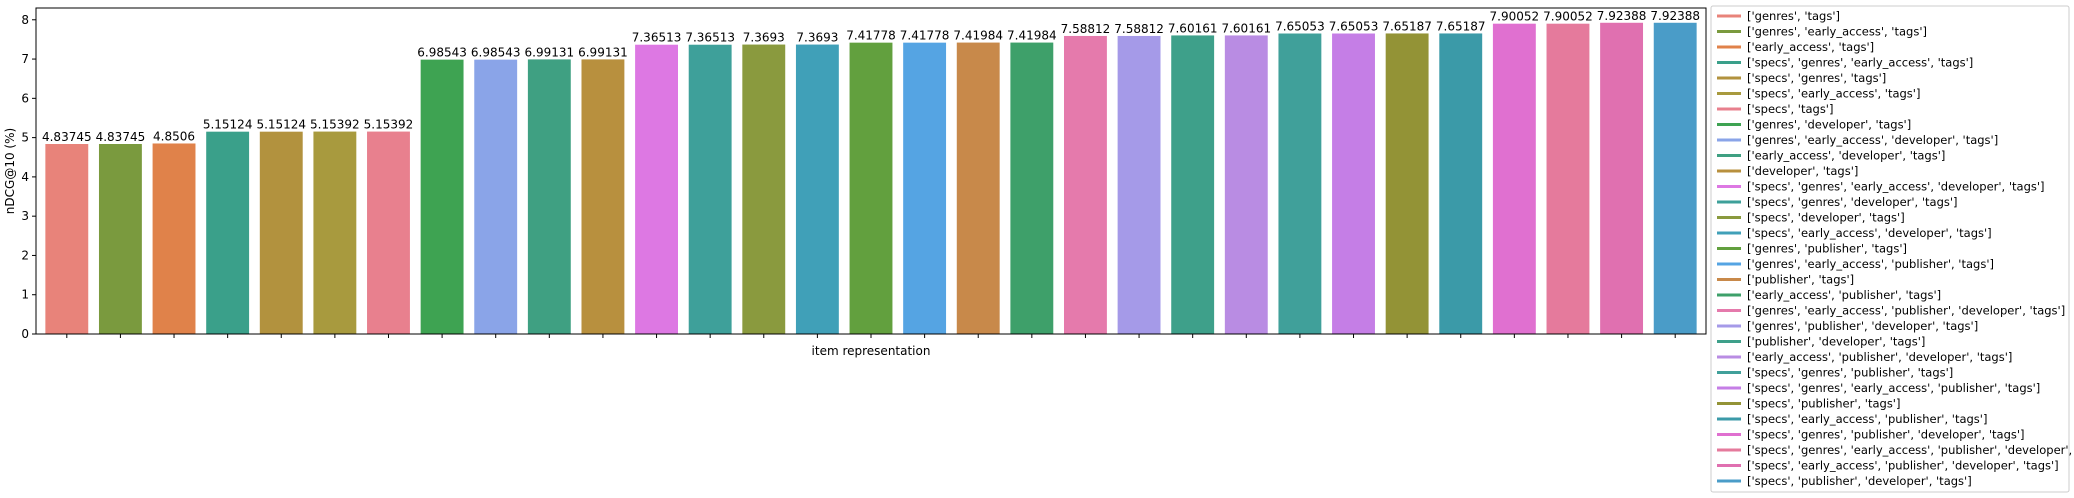 Image resolution: width=2074 pixels, height=498 pixels. What do you see at coordinates (25, 334) in the screenshot?
I see `y-tick-label-0: 0` at bounding box center [25, 334].